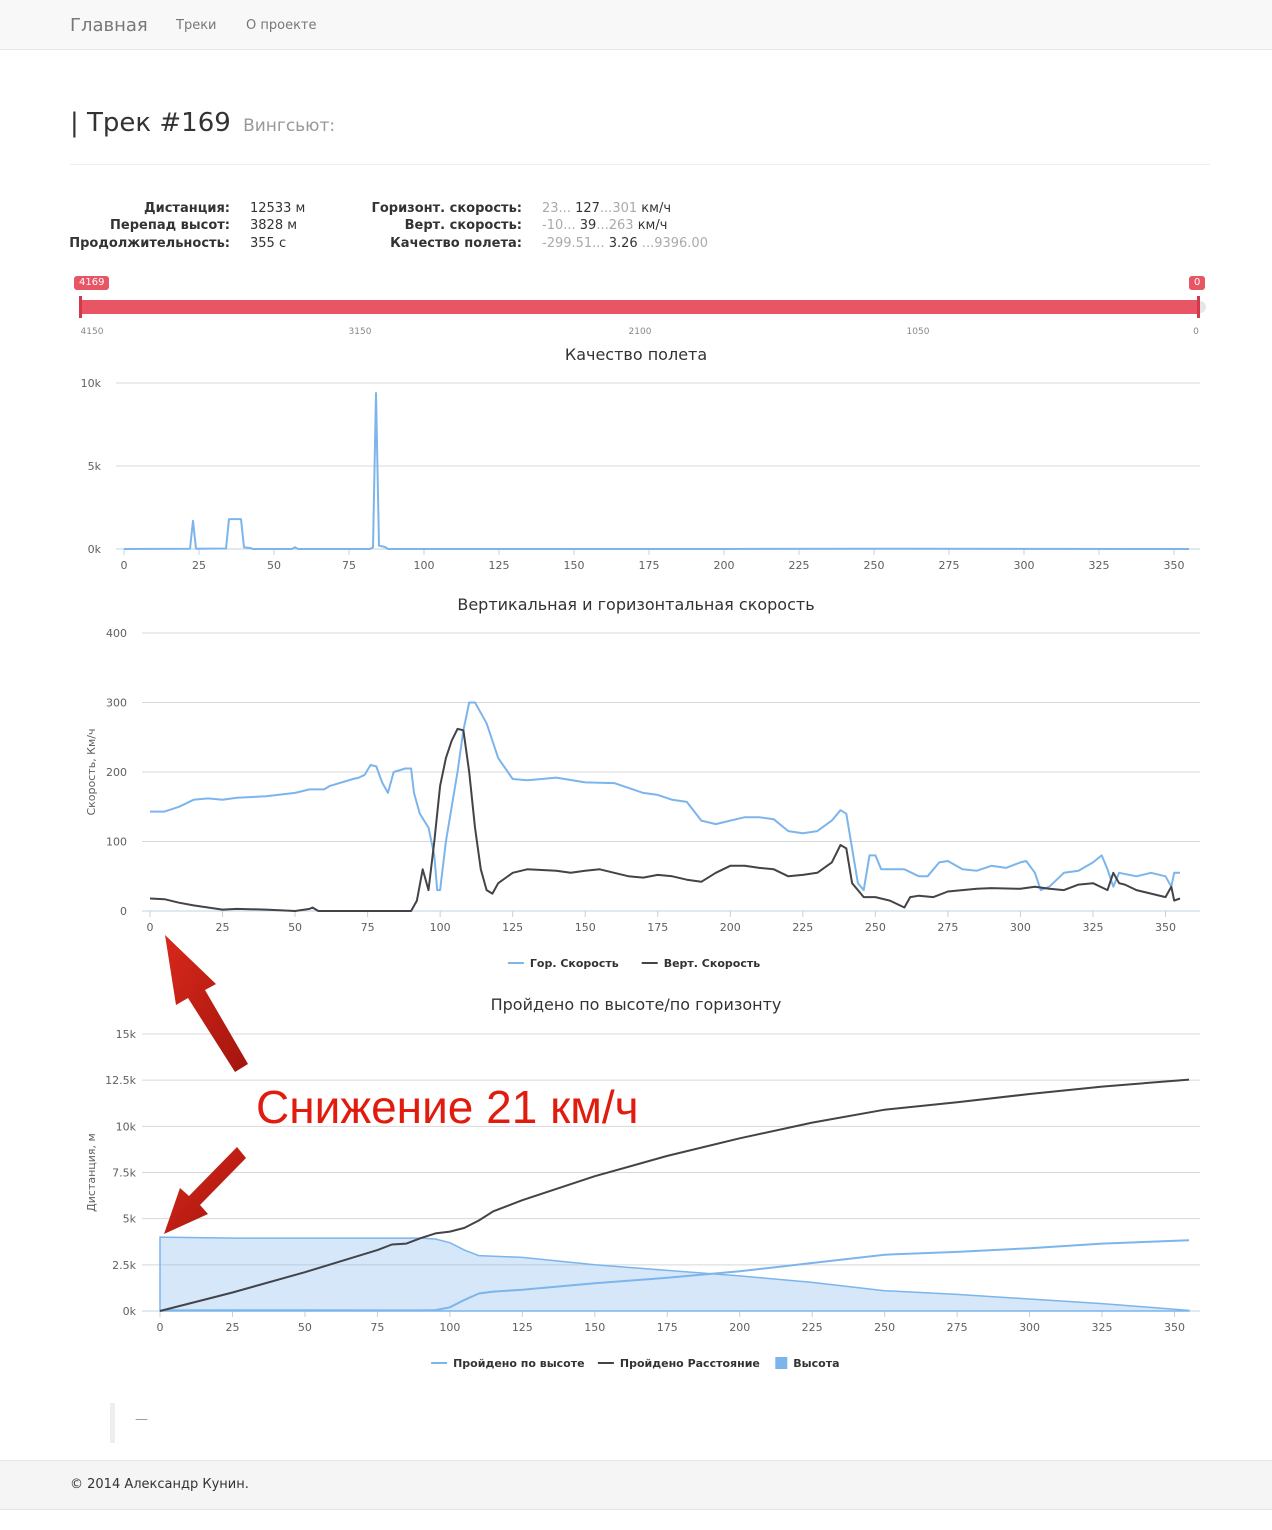 This screenshot has width=1272, height=1530. I want to click on stat-distance-label: Дистанция:, so click(187, 208).